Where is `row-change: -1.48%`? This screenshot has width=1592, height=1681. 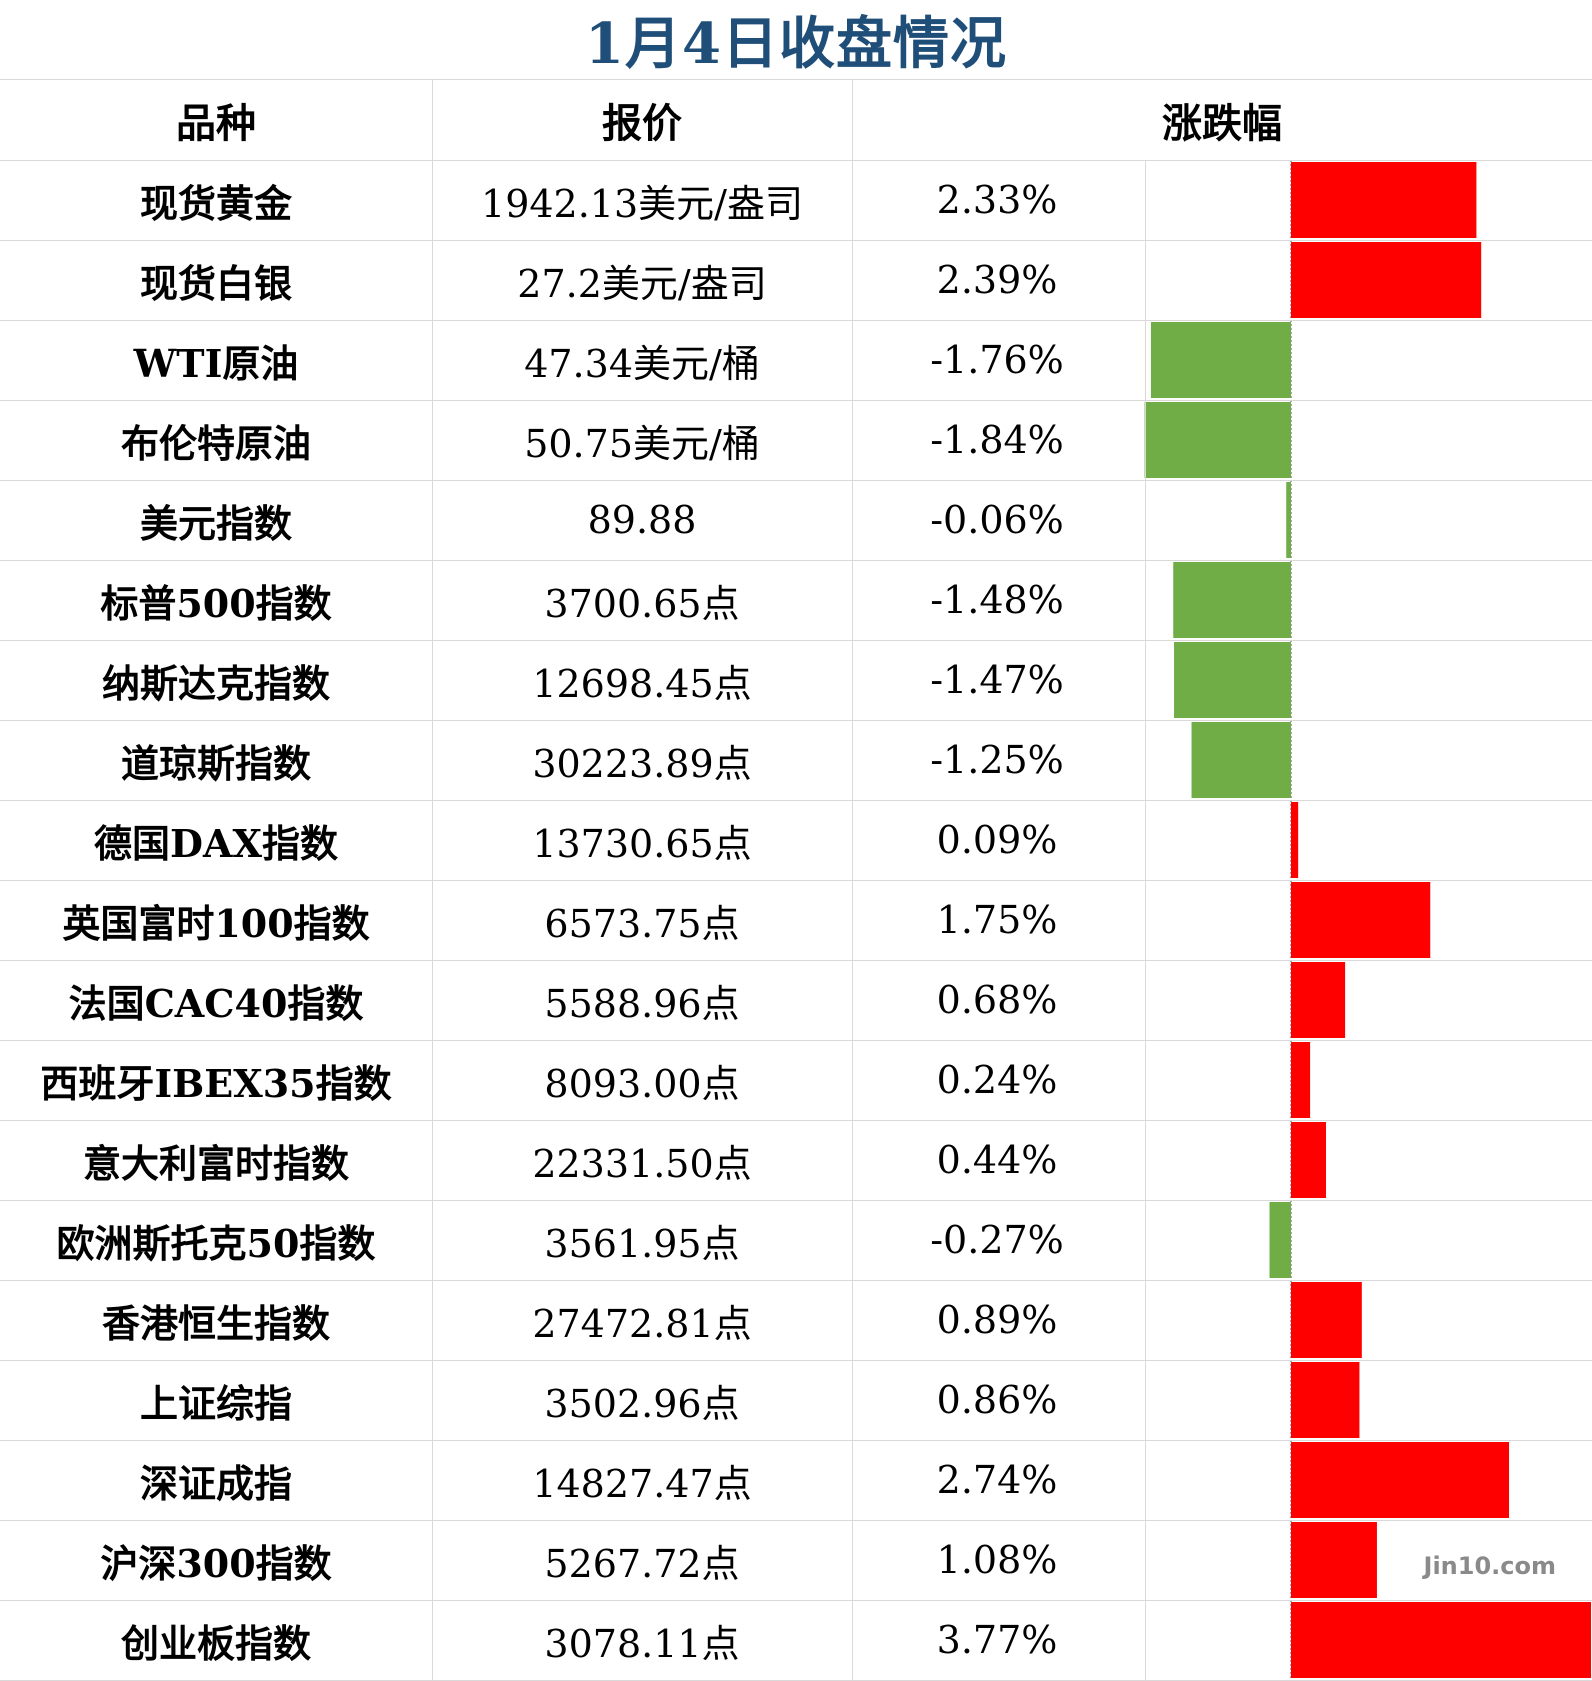
row-change: -1.48% is located at coordinates (997, 600).